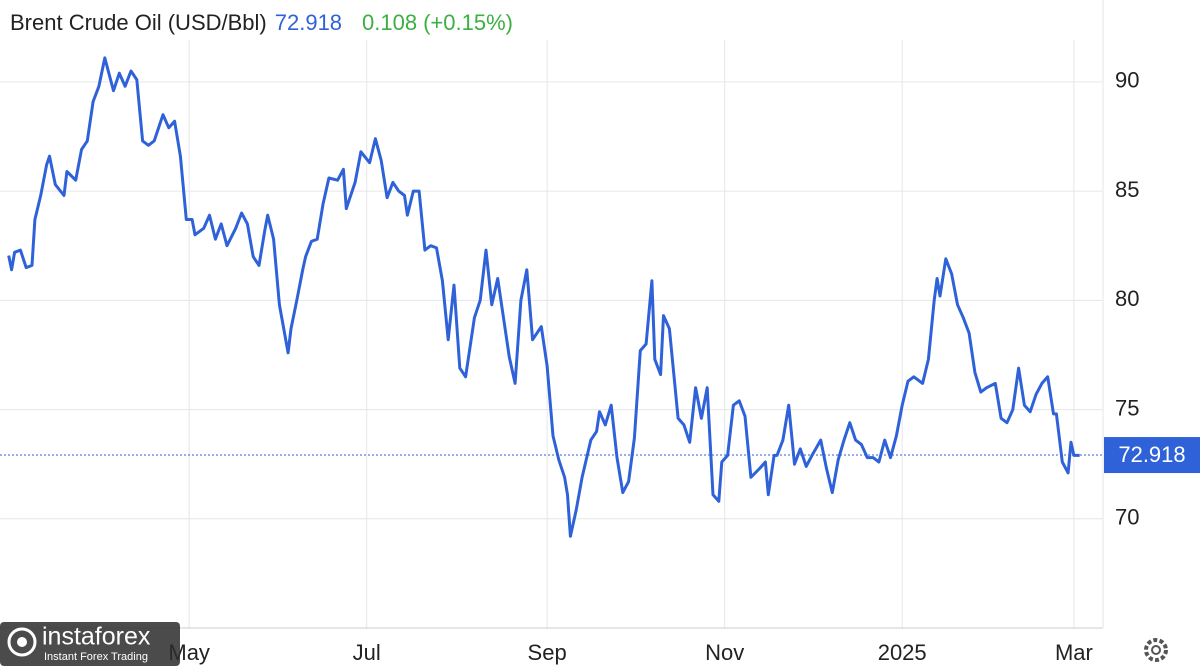 Image resolution: width=1200 pixels, height=666 pixels. I want to click on x-tick-label: Sep, so click(547, 652).